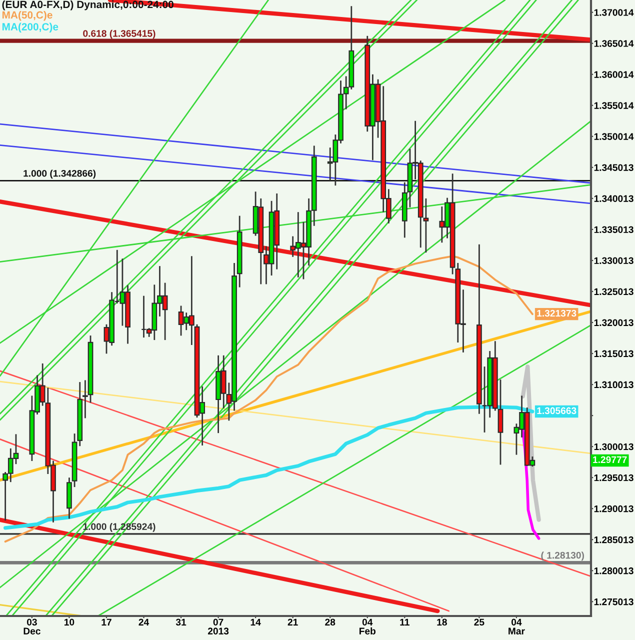  I want to click on y-tick-label: 1.360014, so click(614, 74).